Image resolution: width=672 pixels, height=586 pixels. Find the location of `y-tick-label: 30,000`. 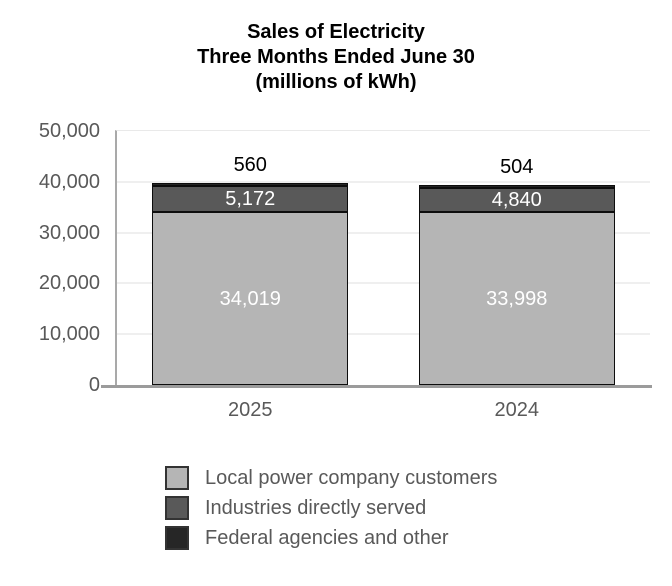

y-tick-label: 30,000 is located at coordinates (69, 232).